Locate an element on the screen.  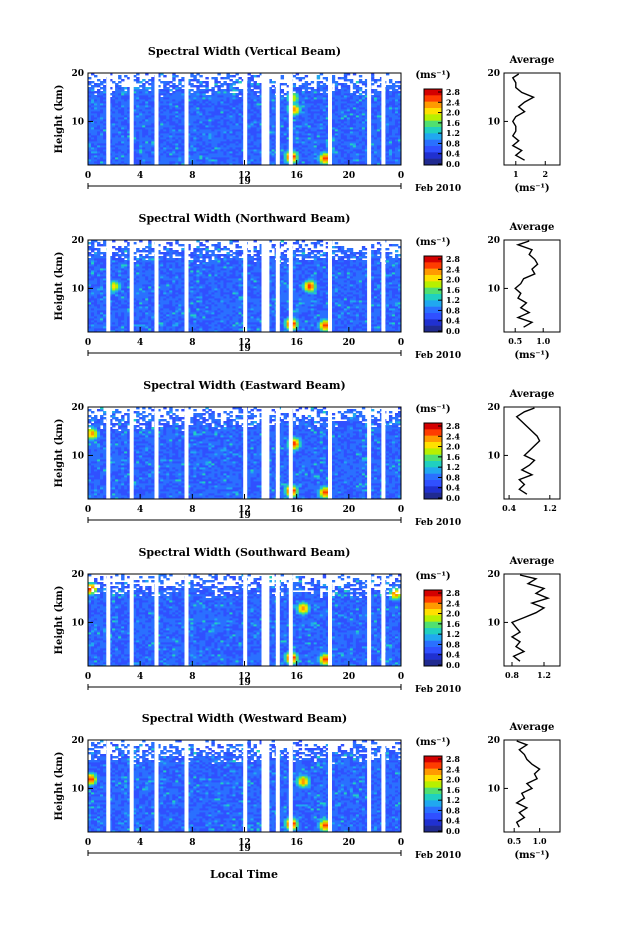
colorbar-segment is located at coordinates (433, 98).